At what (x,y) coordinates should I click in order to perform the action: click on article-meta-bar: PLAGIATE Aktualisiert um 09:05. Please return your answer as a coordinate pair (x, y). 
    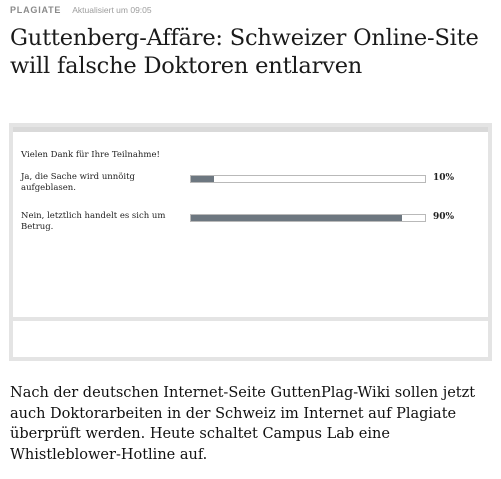
    Looking at the image, I should click on (81, 10).